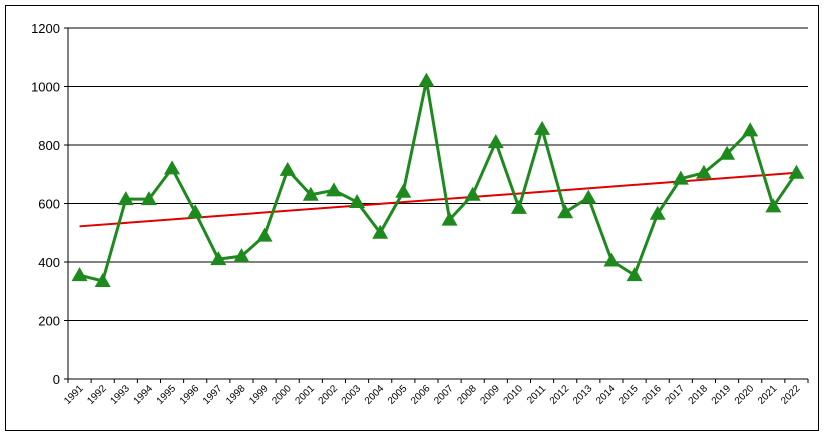 The image size is (824, 436). I want to click on y-tick-label: 0, so click(56, 379).